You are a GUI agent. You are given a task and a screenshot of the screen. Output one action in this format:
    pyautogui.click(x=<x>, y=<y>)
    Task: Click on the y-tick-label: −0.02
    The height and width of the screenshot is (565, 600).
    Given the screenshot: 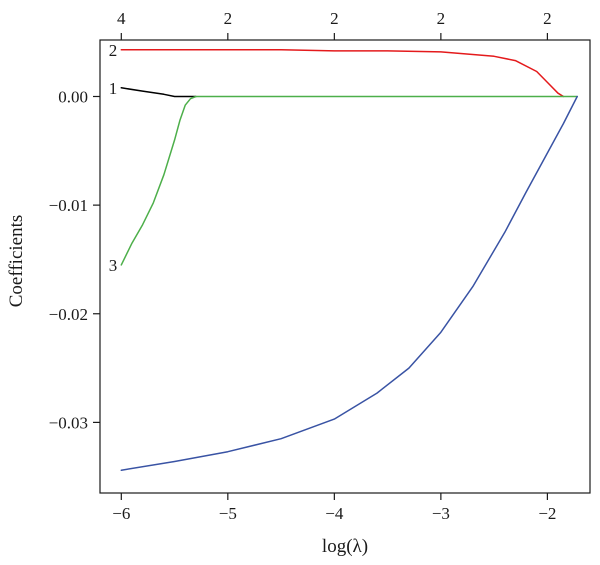 What is the action you would take?
    pyautogui.click(x=68, y=314)
    